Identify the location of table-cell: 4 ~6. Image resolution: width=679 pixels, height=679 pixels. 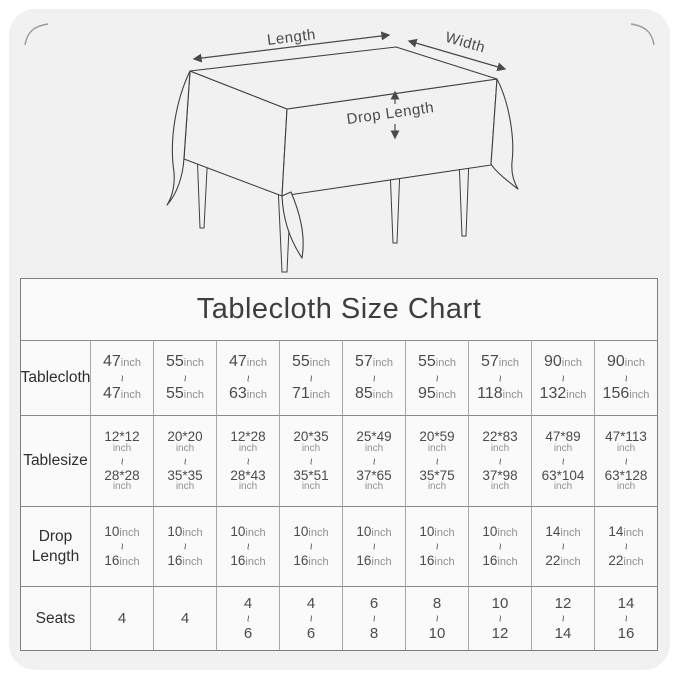
(247, 618).